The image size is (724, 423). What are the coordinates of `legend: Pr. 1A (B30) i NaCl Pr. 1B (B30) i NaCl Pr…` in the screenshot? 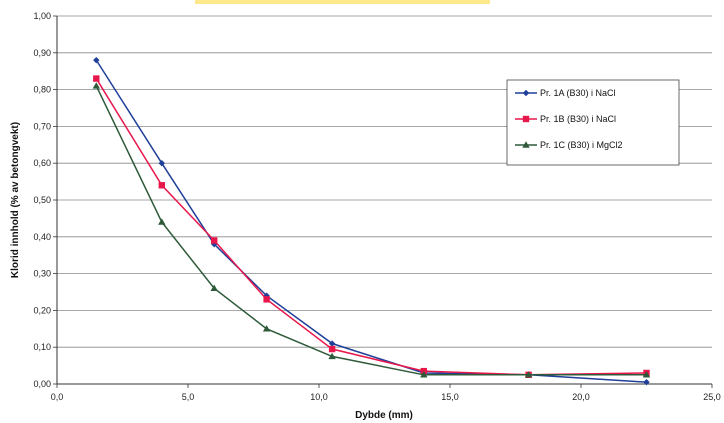 It's located at (593, 122).